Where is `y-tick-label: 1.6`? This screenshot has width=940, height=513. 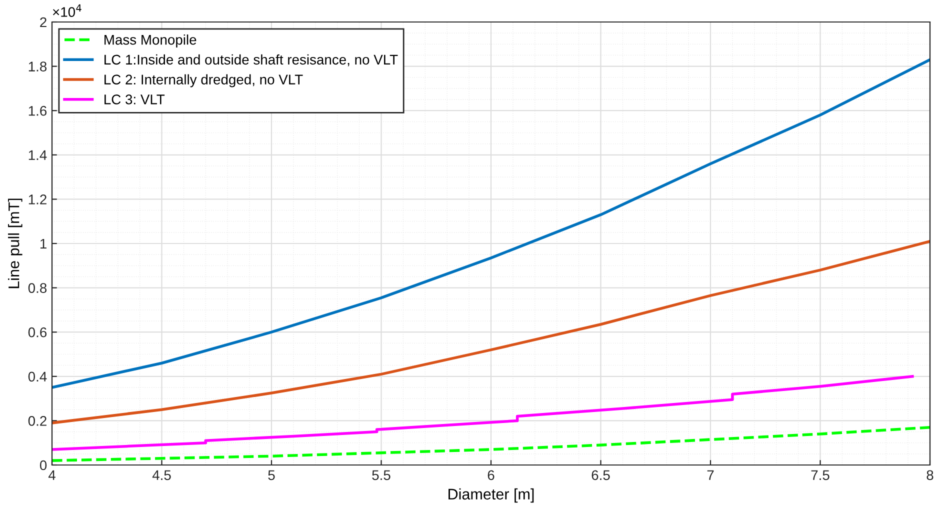
y-tick-label: 1.6 is located at coordinates (37, 111).